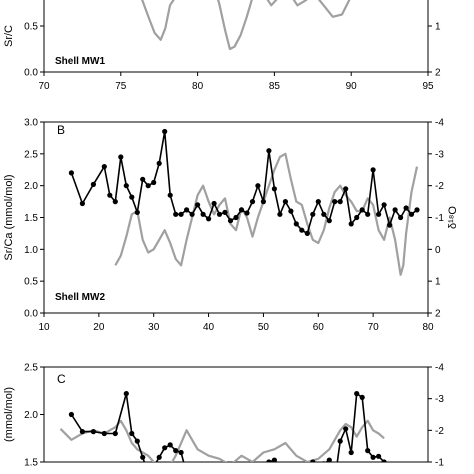 Image resolution: width=474 pixels, height=474 pixels. Describe the element at coordinates (222, 440) in the screenshot. I see `d18o-series-line` at that location.